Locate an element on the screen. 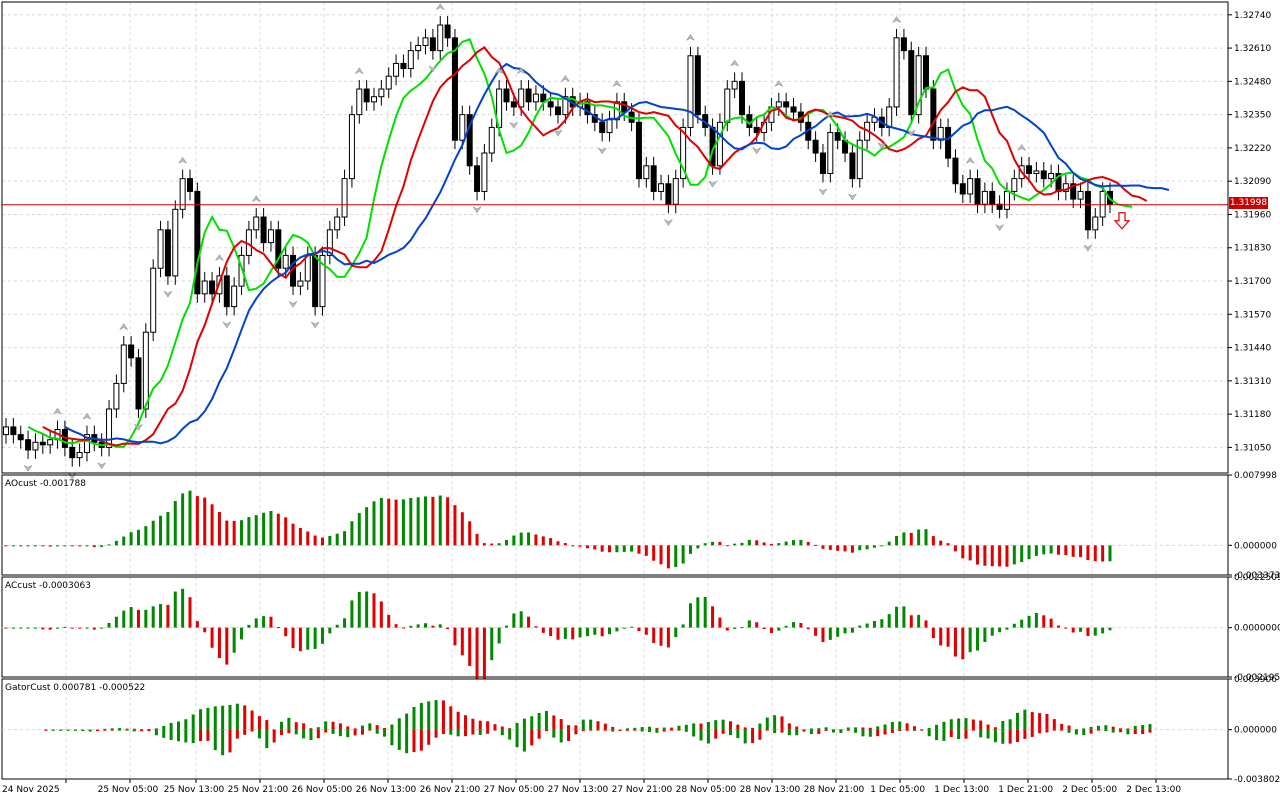 This screenshot has width=1280, height=804. fractal-down-icon is located at coordinates (168, 294).